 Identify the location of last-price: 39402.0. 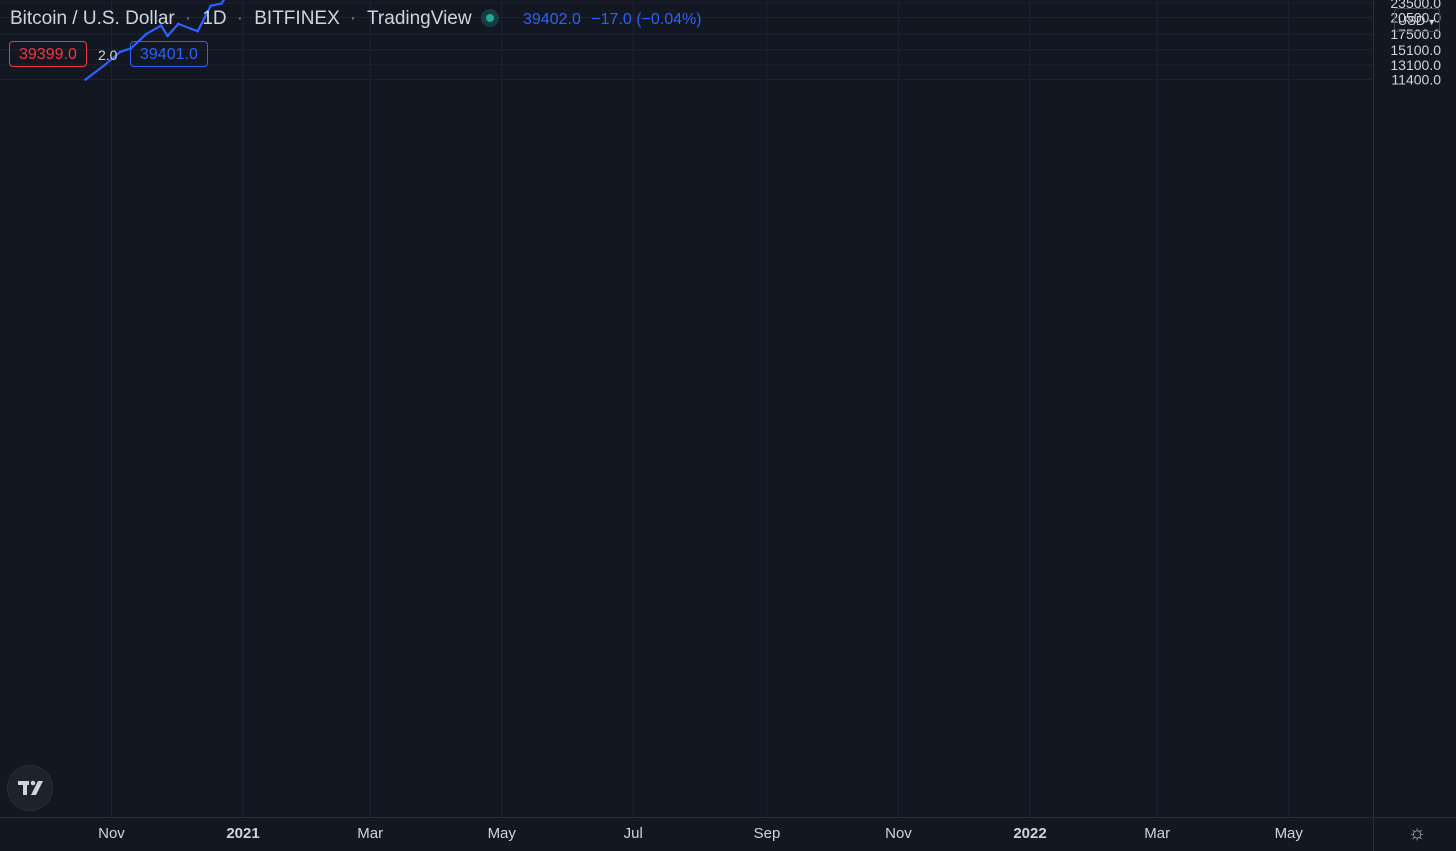
(552, 19).